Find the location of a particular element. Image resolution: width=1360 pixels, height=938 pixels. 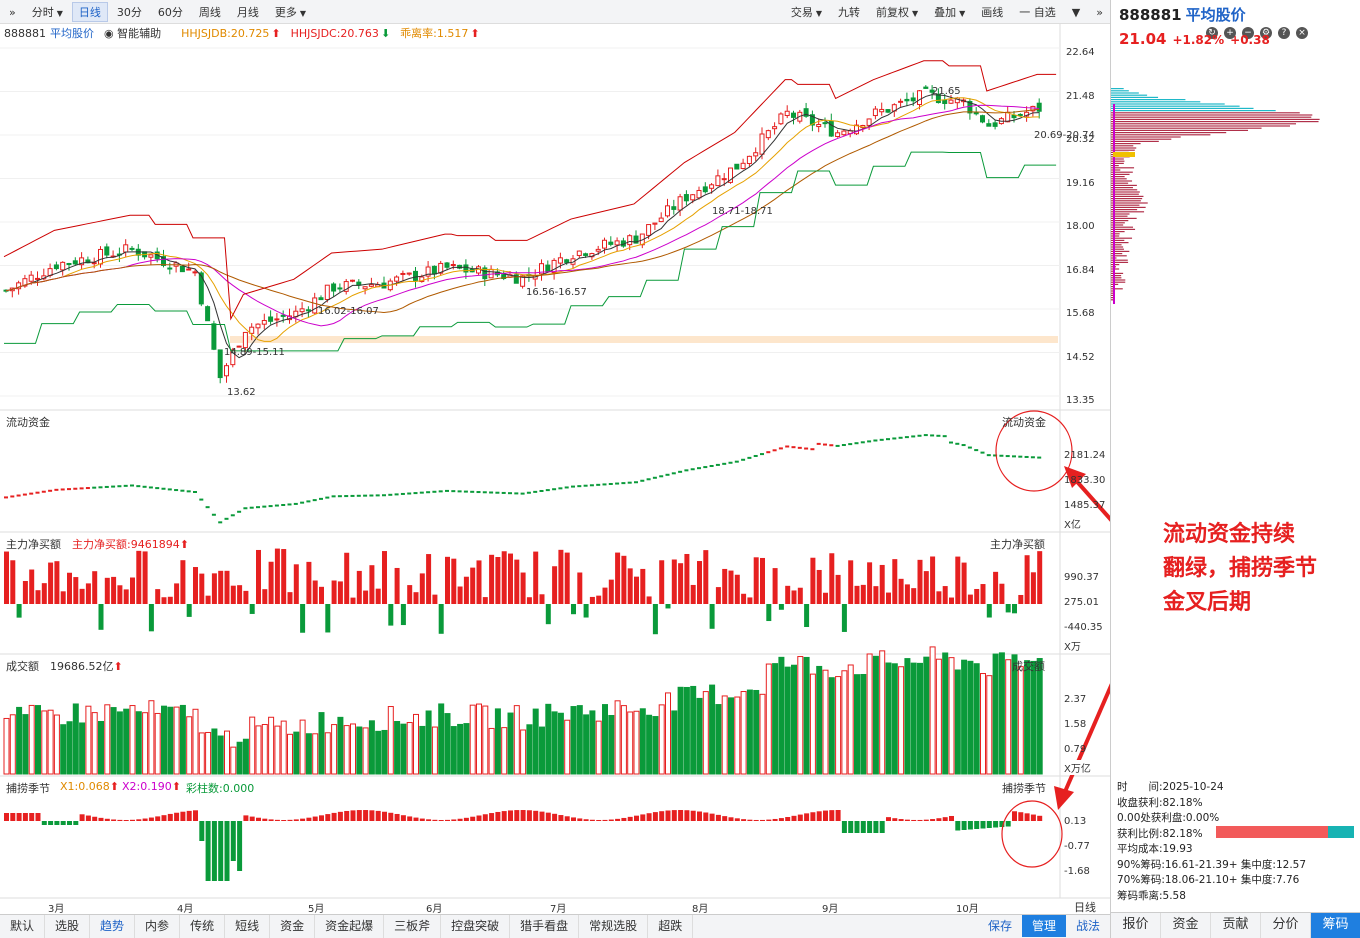

close-icon: × is located at coordinates (1302, 33).